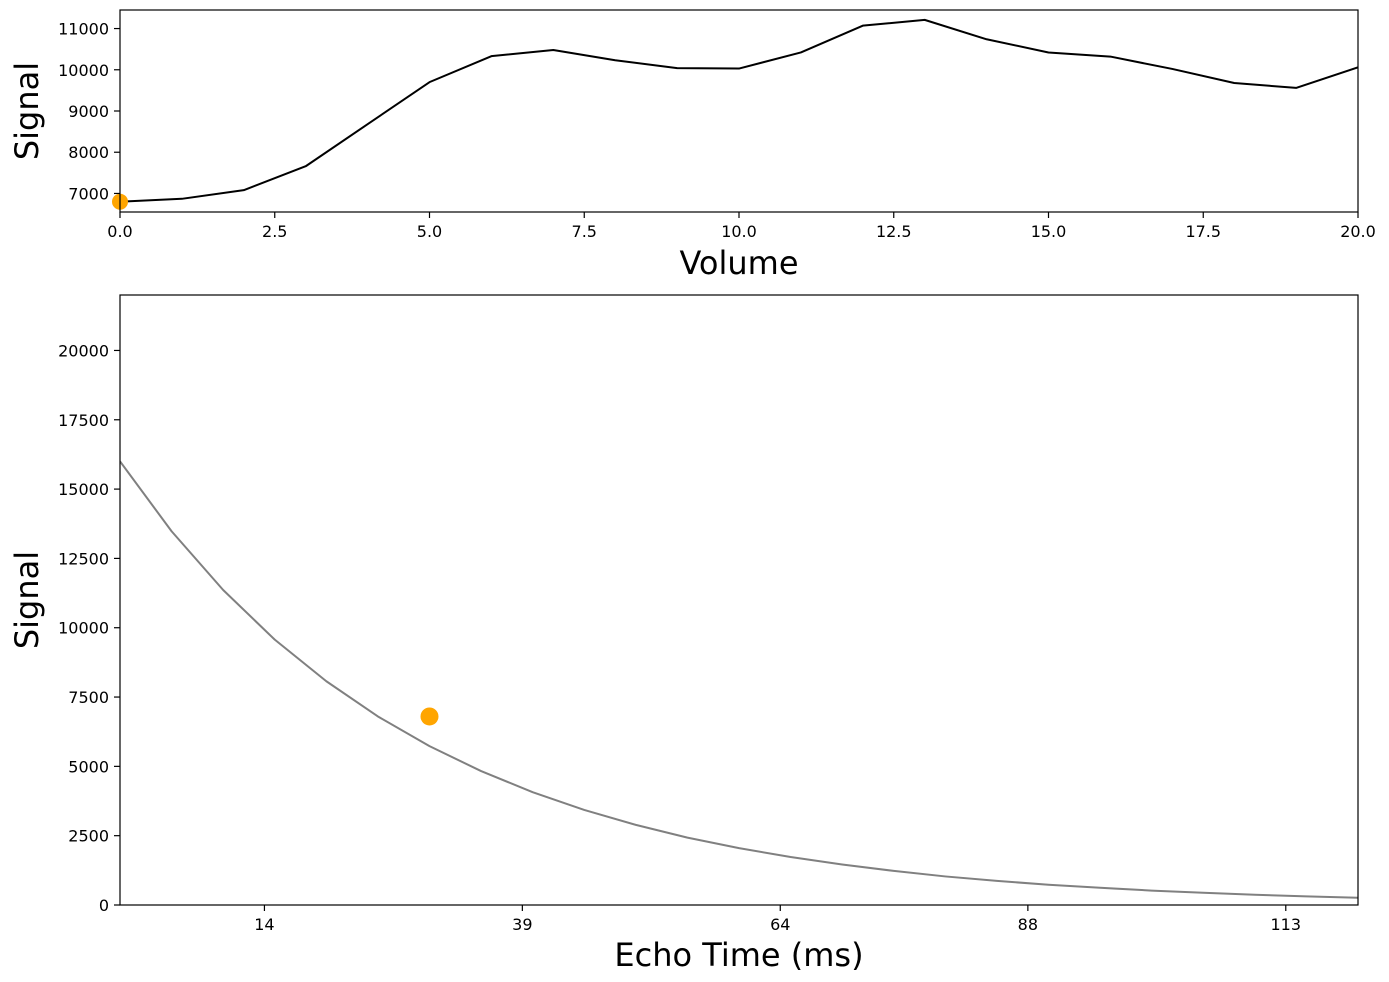  Describe the element at coordinates (88, 836) in the screenshot. I see `panel2-y-tick-label: 2500` at that location.